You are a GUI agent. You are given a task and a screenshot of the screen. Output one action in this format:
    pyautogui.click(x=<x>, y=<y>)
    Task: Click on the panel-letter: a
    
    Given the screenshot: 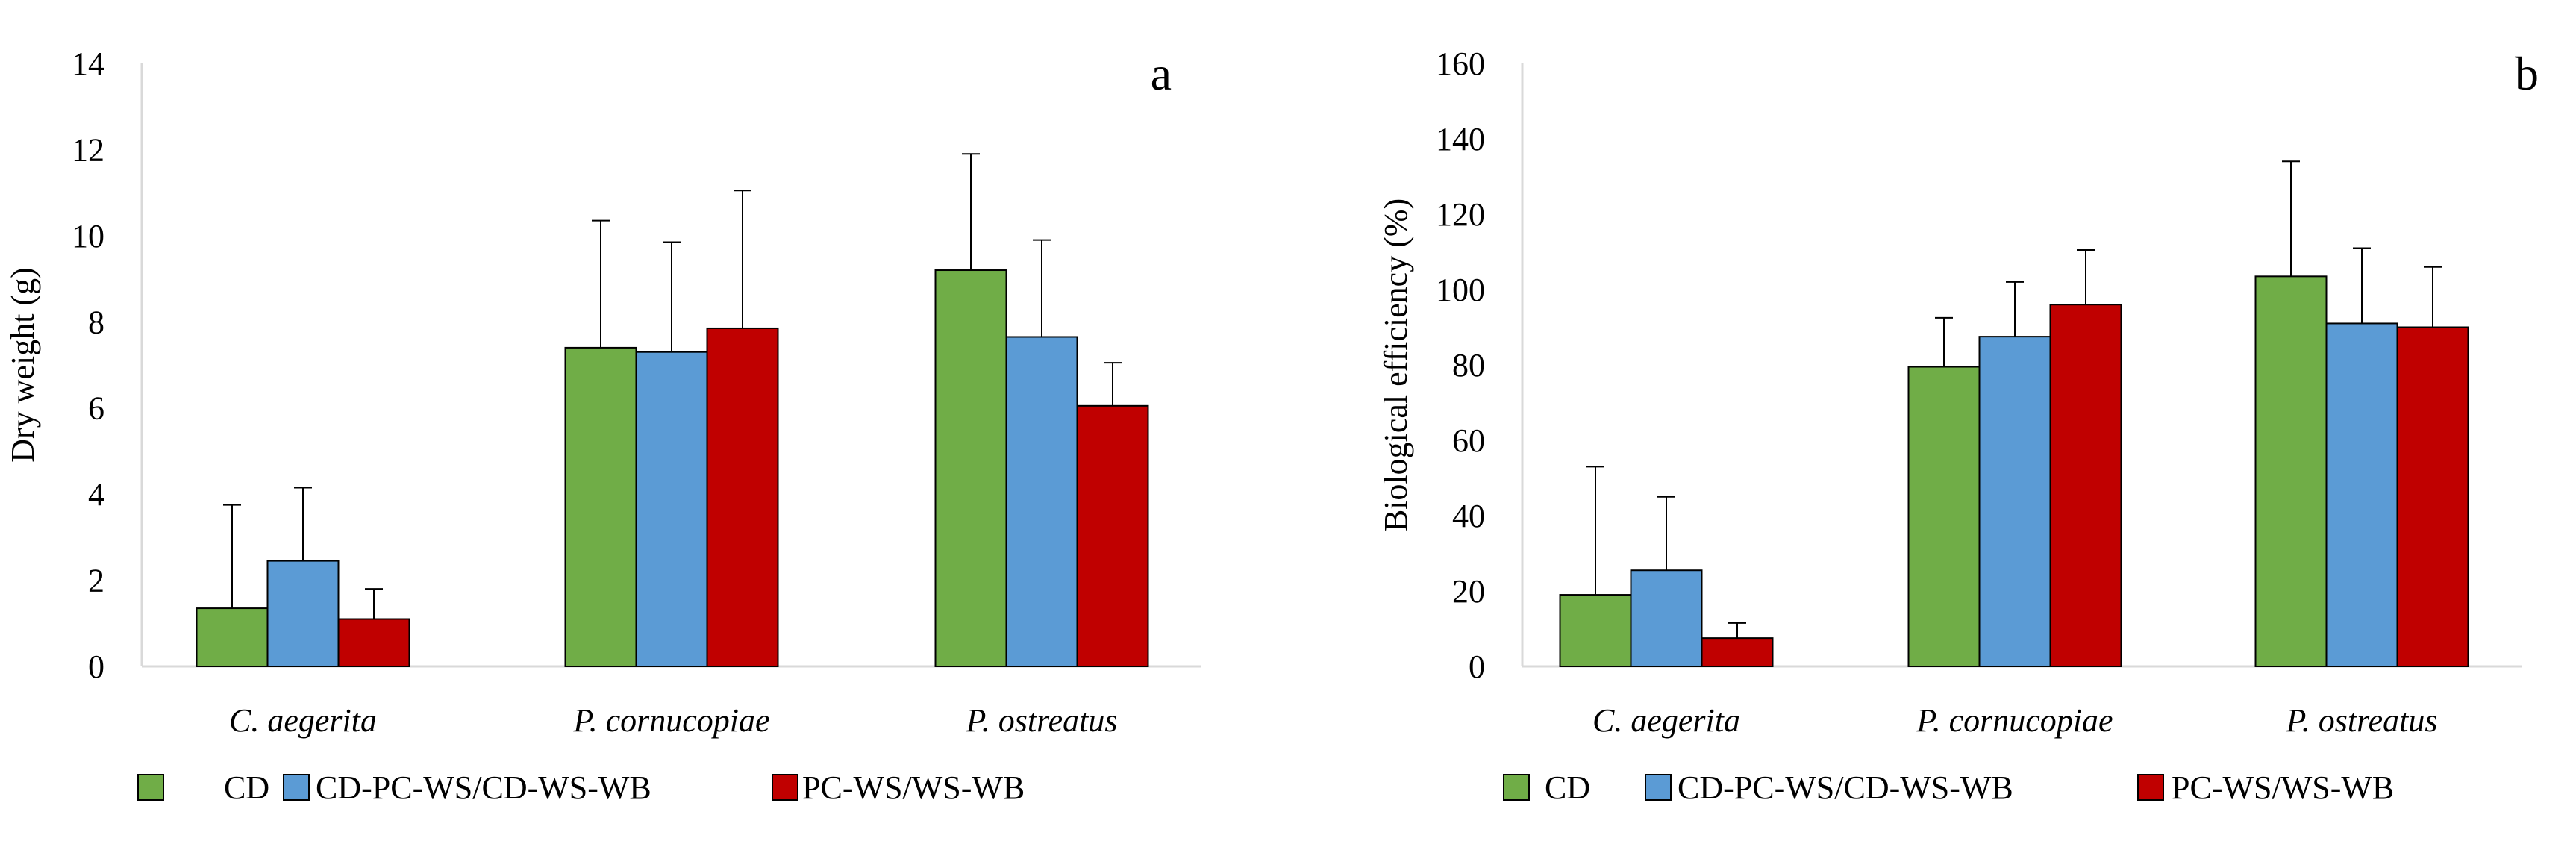 What is the action you would take?
    pyautogui.click(x=1161, y=73)
    